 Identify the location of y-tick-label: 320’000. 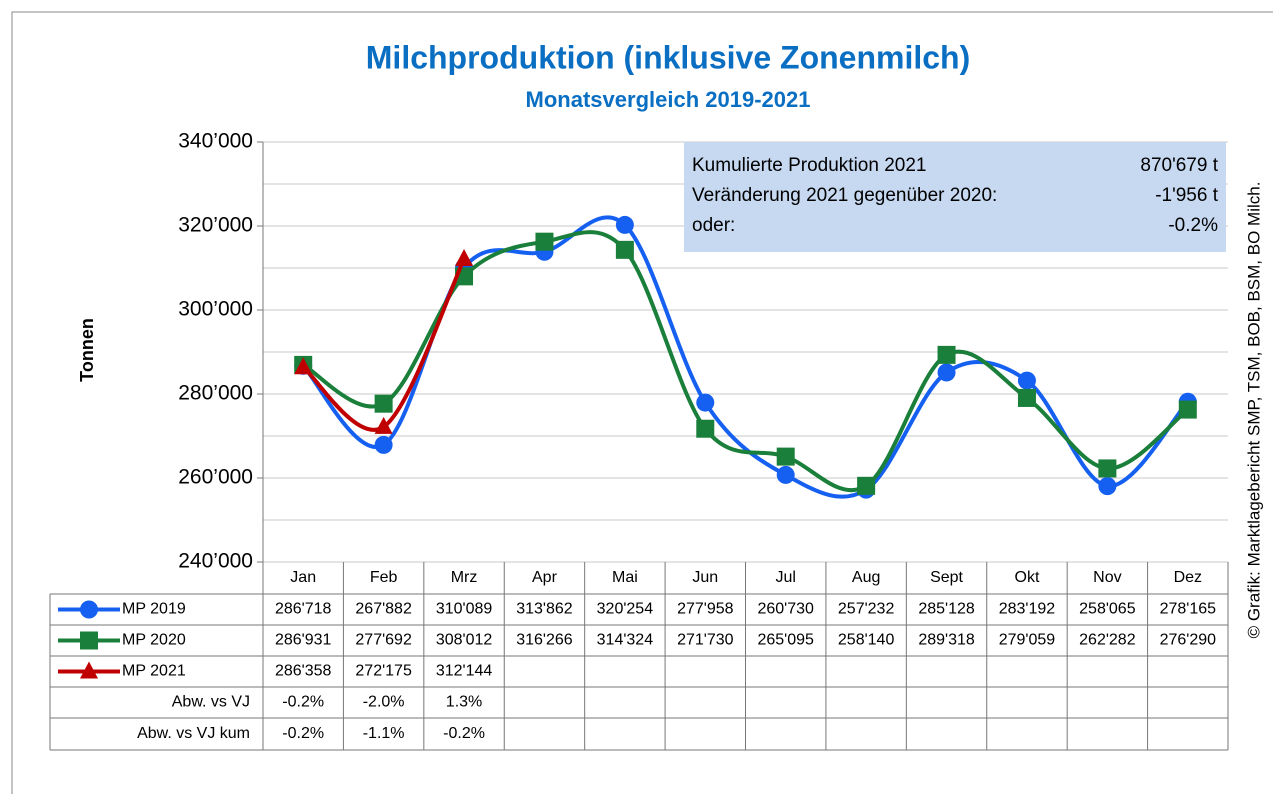
(215, 225).